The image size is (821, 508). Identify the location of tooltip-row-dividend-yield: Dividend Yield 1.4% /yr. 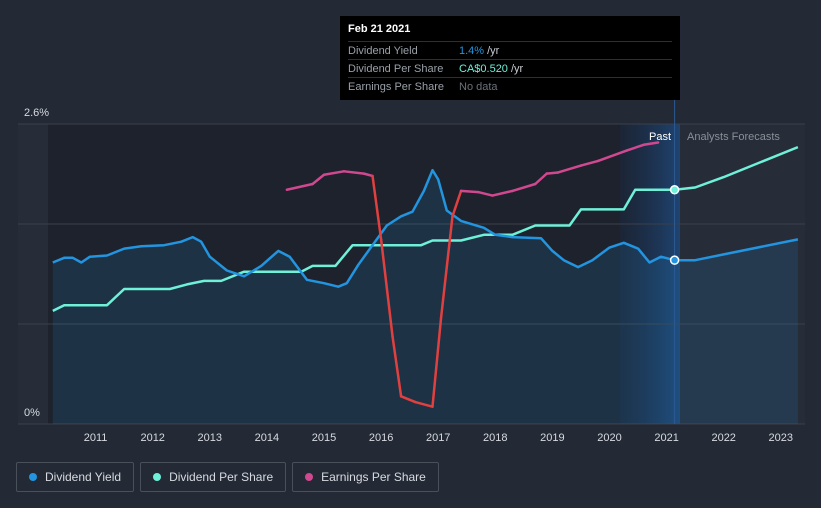
(510, 50).